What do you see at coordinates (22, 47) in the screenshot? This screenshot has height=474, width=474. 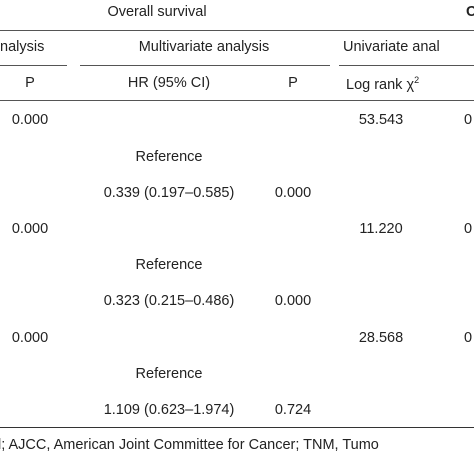 I see `header-univariate-left: nalysis` at bounding box center [22, 47].